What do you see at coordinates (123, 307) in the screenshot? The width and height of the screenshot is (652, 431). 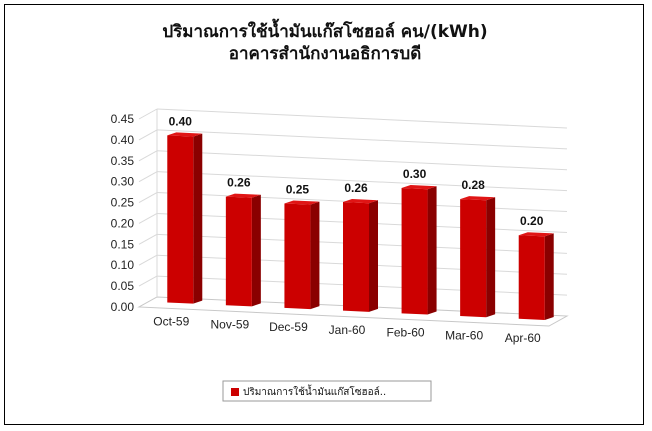 I see `y-tick-label: 0.00` at bounding box center [123, 307].